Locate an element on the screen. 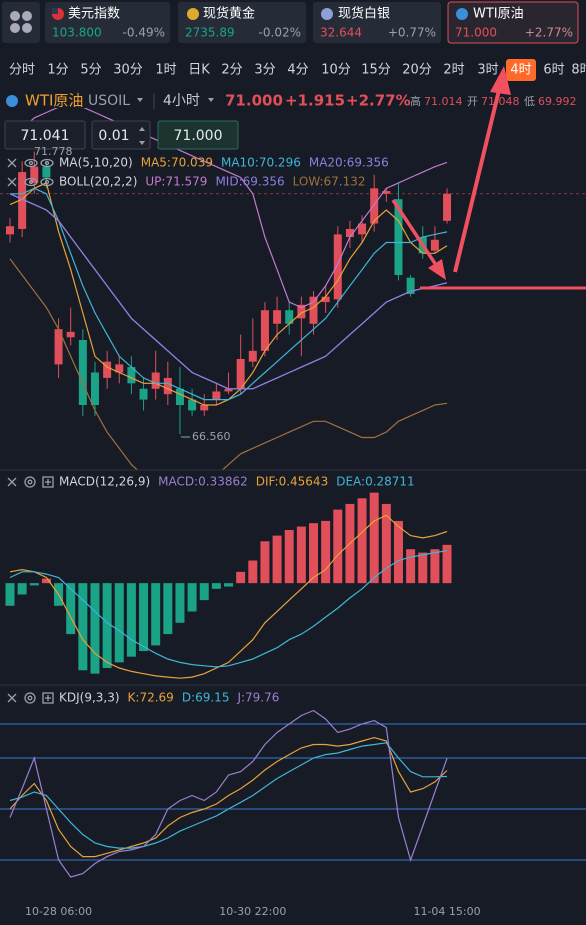 The height and width of the screenshot is (925, 586). timeframe-tab: 3分 is located at coordinates (264, 70).